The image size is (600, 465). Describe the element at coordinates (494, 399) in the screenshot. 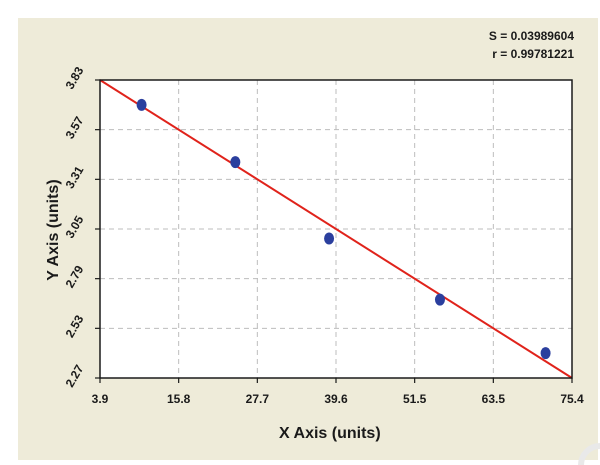

I see `x-tick-label: 63.5` at that location.